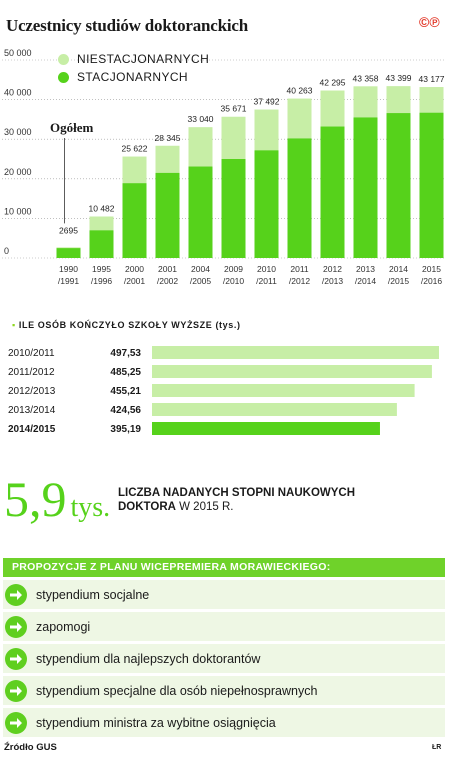 The height and width of the screenshot is (760, 452). I want to click on bar-total-label: 43 177, so click(432, 79).